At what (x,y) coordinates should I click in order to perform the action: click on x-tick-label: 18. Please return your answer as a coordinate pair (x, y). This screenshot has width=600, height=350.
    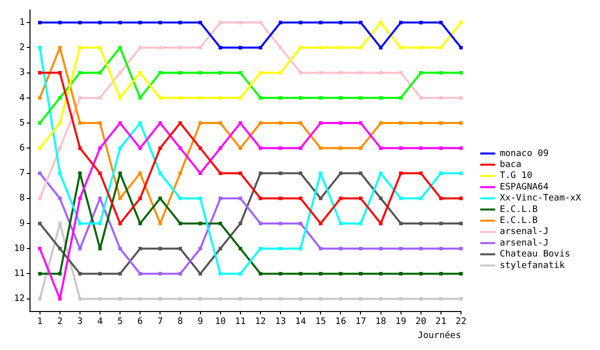
    Looking at the image, I should click on (380, 322).